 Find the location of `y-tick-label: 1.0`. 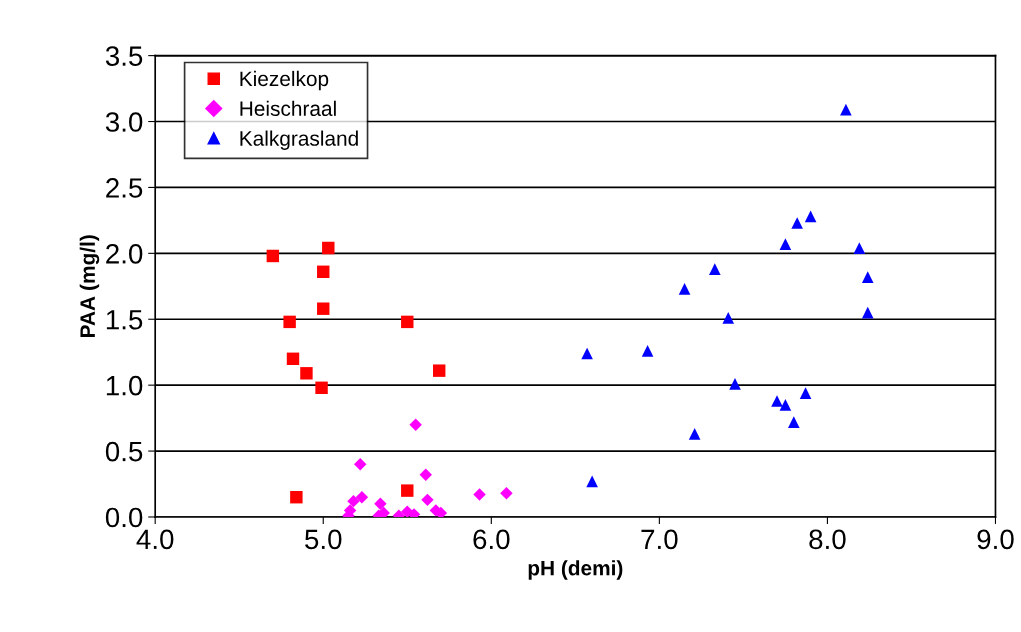

y-tick-label: 1.0 is located at coordinates (124, 385).